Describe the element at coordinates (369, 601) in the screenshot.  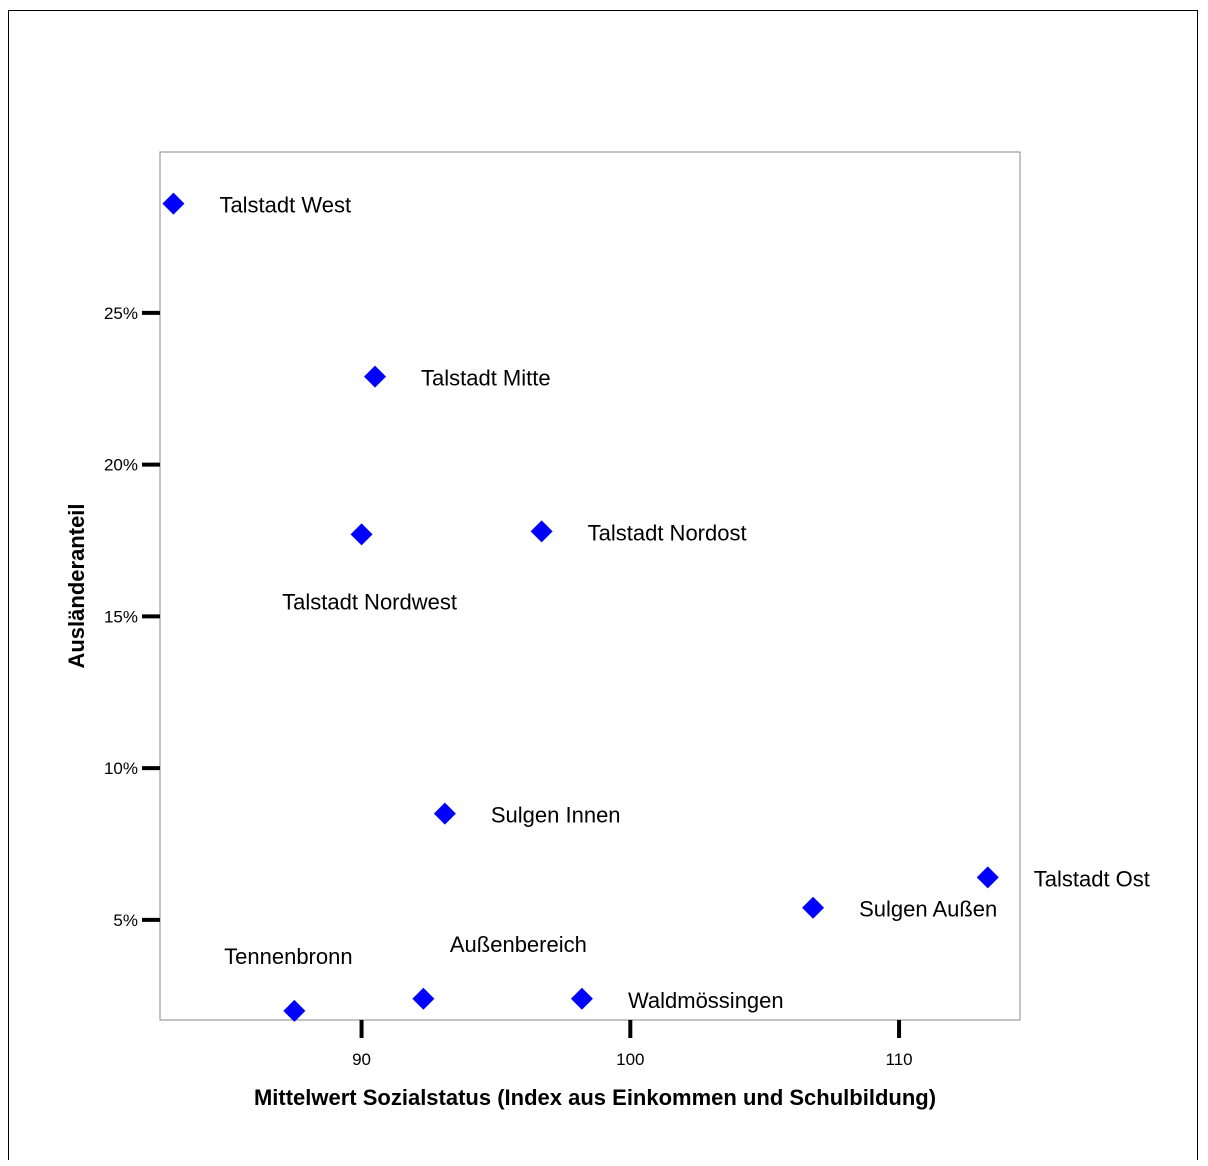
I see `point-label: Talstadt Nordwest` at that location.